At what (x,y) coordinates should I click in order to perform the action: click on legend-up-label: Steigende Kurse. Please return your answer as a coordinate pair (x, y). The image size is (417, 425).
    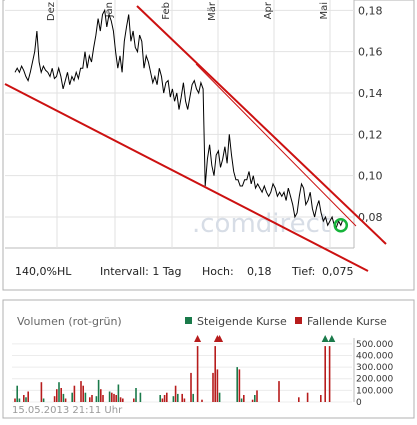
    Looking at the image, I should click on (242, 321).